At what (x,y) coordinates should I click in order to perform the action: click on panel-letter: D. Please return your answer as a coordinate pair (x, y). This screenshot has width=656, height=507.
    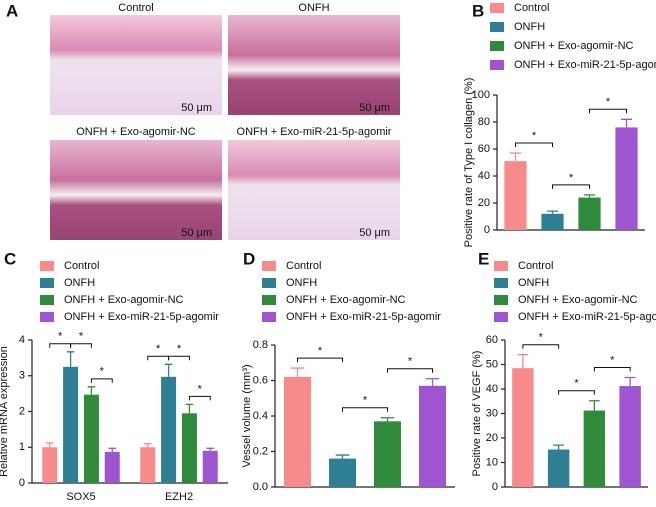
    Looking at the image, I should click on (249, 258).